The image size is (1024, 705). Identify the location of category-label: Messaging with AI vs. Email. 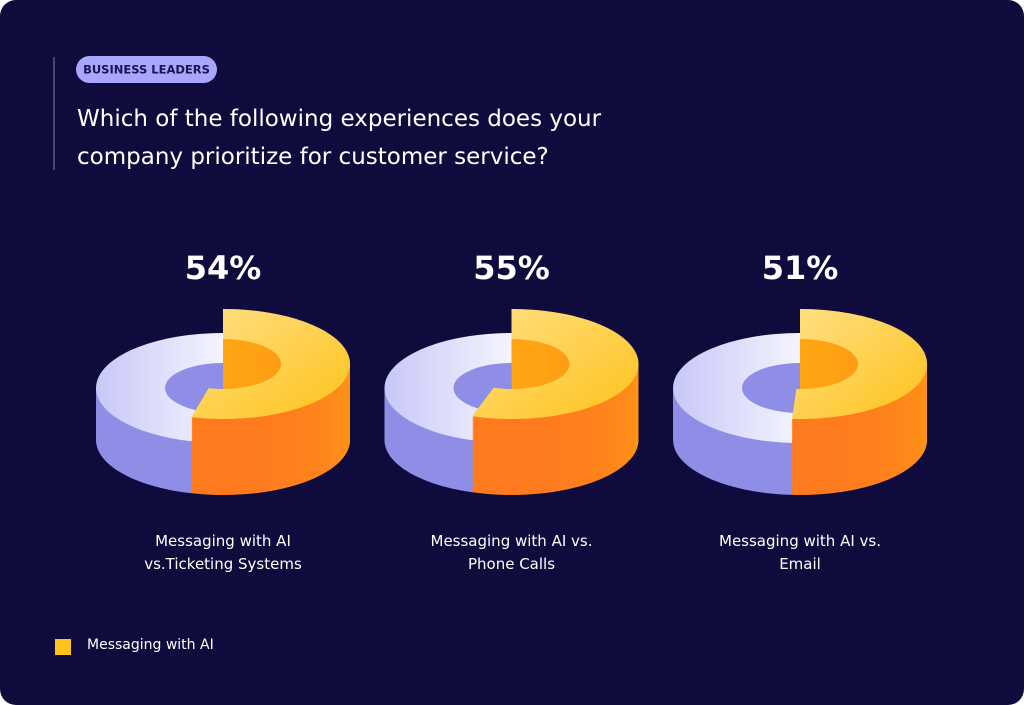
(800, 552).